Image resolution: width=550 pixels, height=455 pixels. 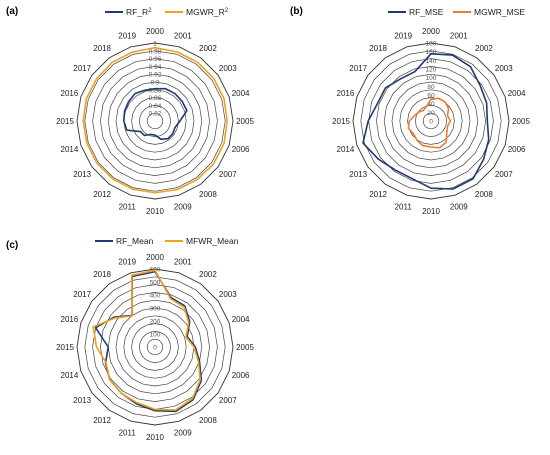 I want to click on radial-tick-label: 100, so click(x=431, y=78).